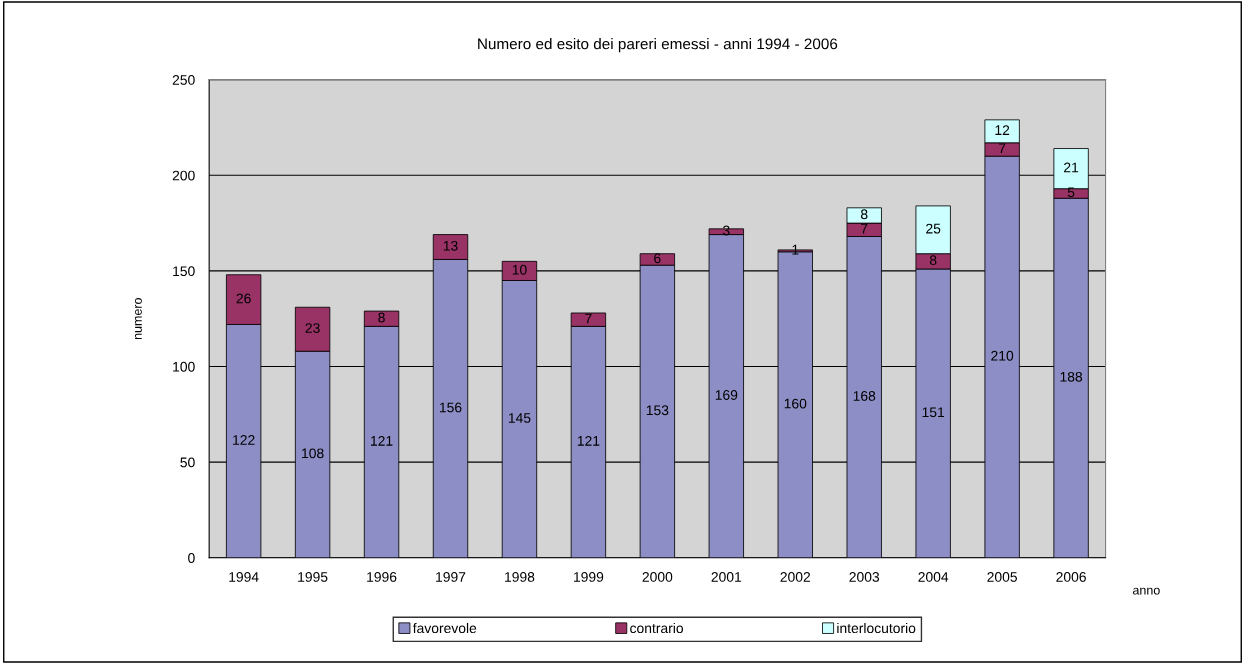 The image size is (1245, 664). I want to click on data-label: 210, so click(1002, 355).